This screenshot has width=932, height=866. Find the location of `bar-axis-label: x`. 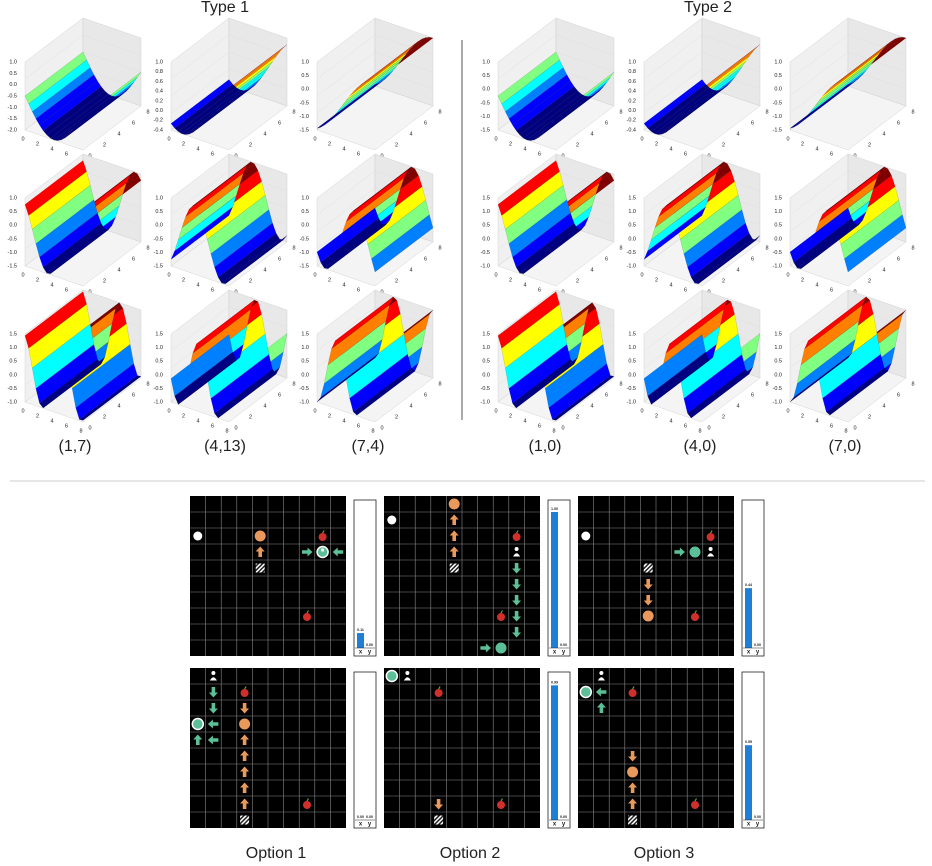

bar-axis-label: x is located at coordinates (749, 653).